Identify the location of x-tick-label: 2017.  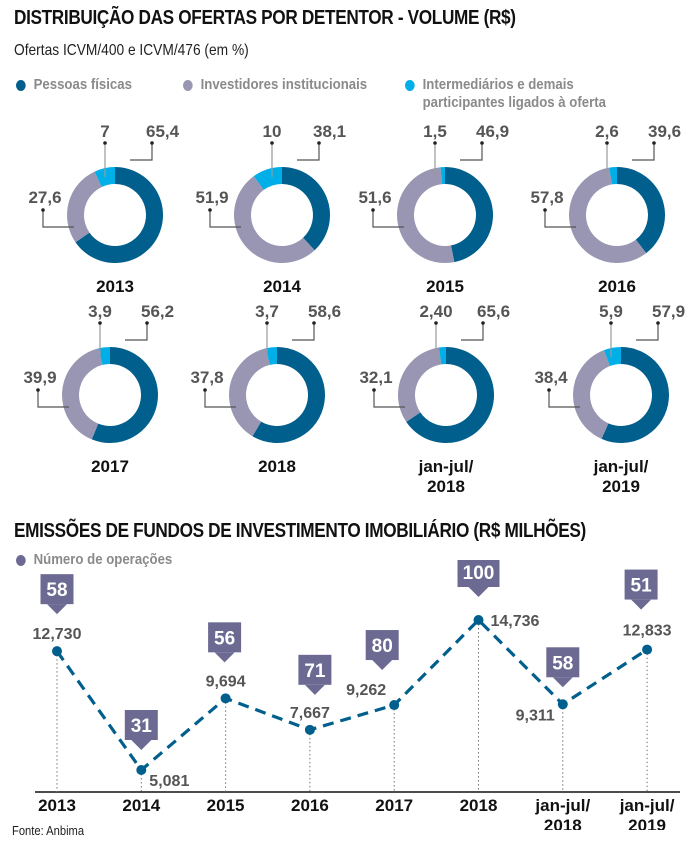
(394, 805).